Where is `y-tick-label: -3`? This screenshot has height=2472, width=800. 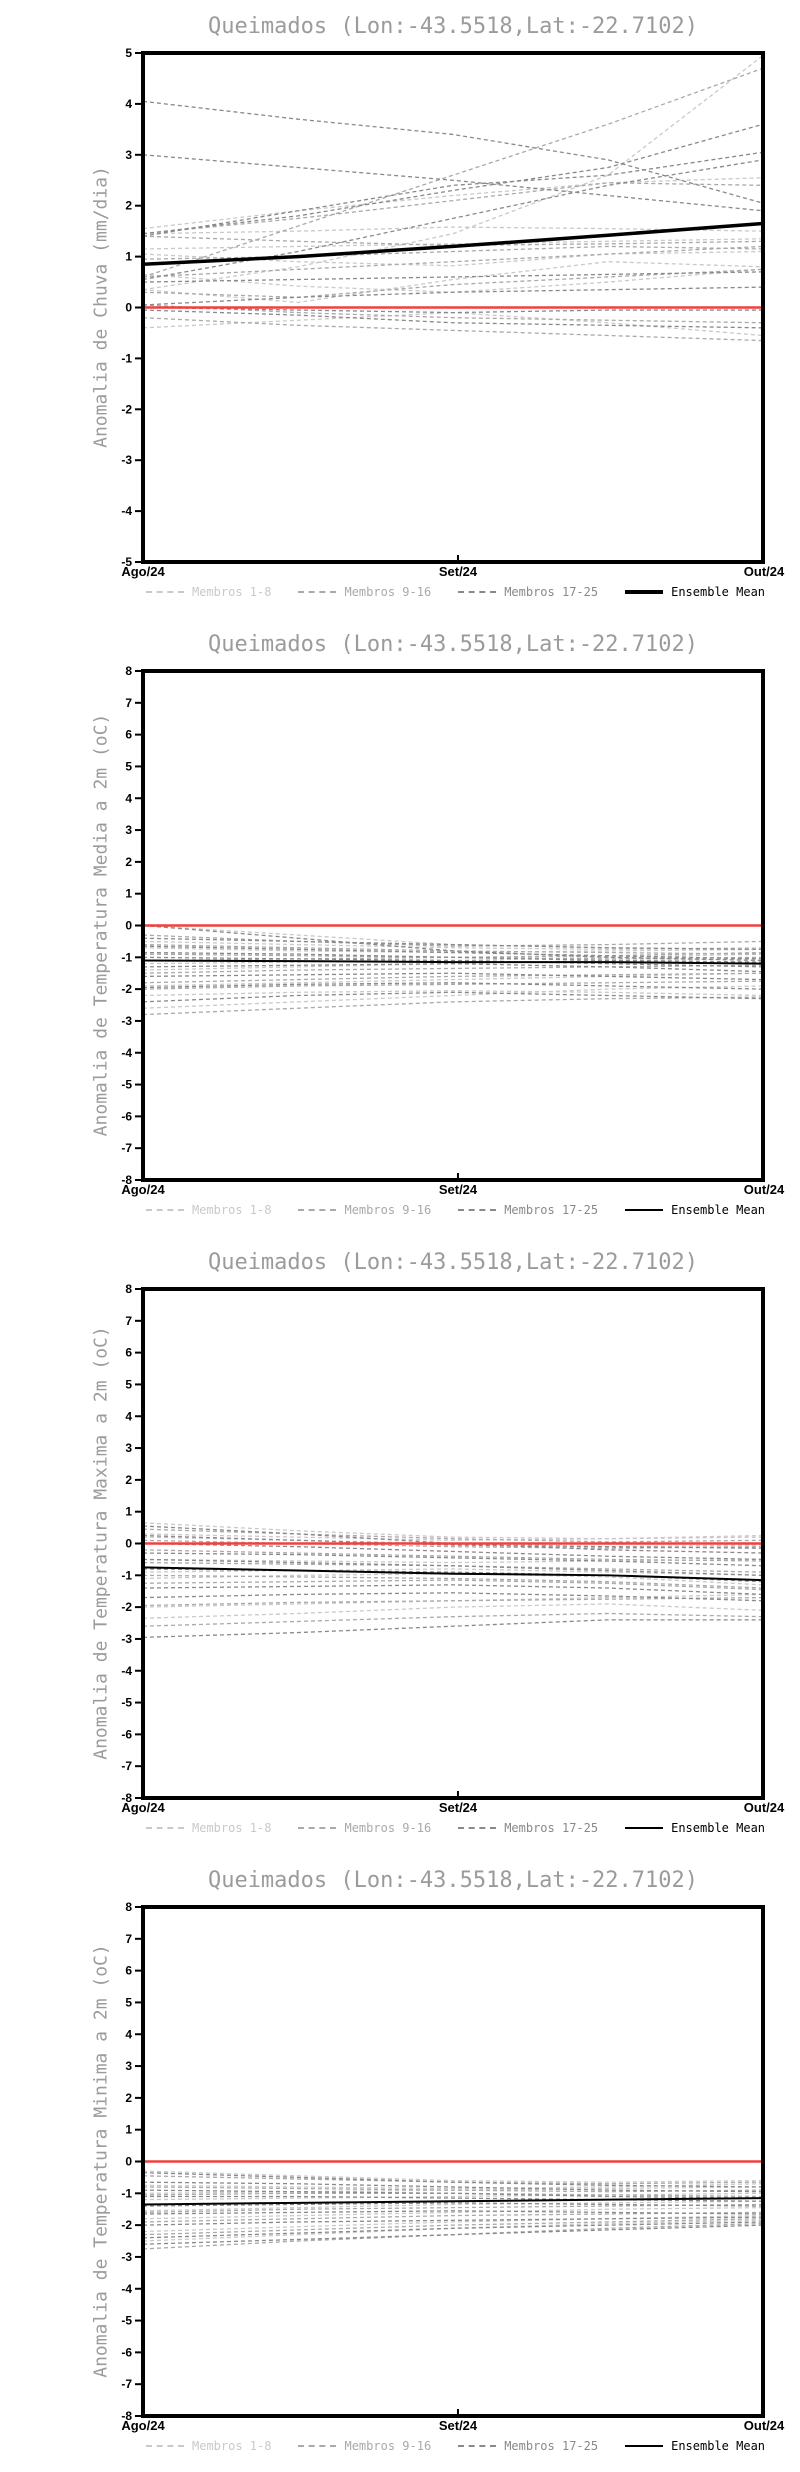
y-tick-label: -3 is located at coordinates (126, 460).